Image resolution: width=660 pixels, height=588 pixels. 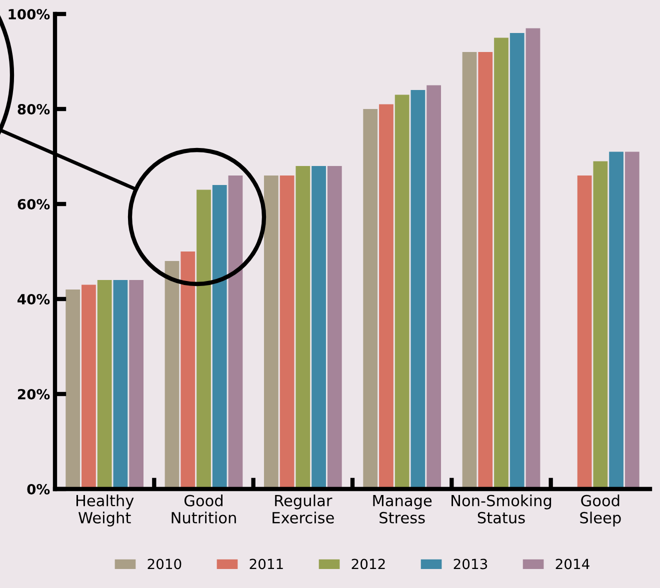 I want to click on legend-label: 2010, so click(x=165, y=564).